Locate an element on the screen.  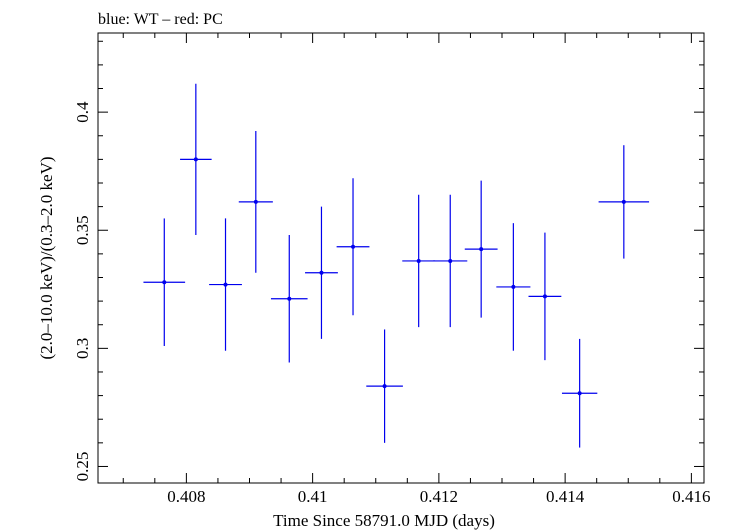
x-tick-label: 0.416 is located at coordinates (691, 496).